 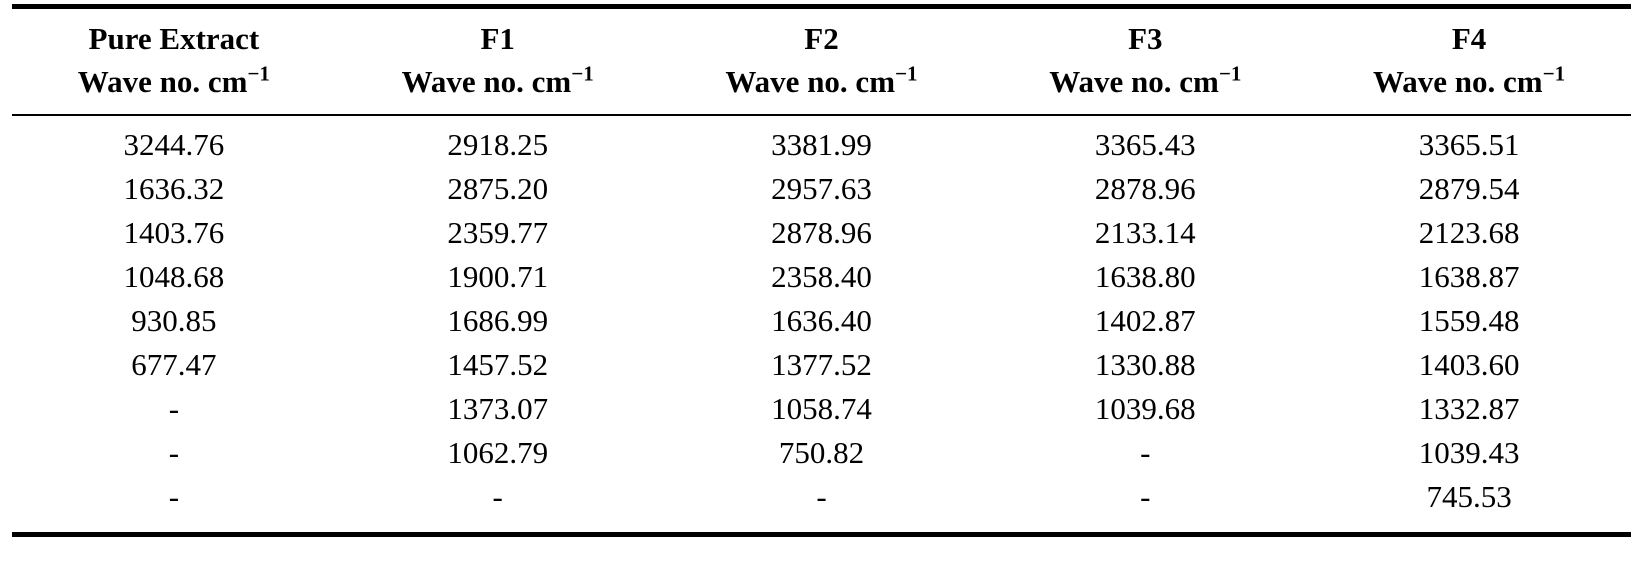 I want to click on table-cell: 1330.88, so click(x=1145, y=364).